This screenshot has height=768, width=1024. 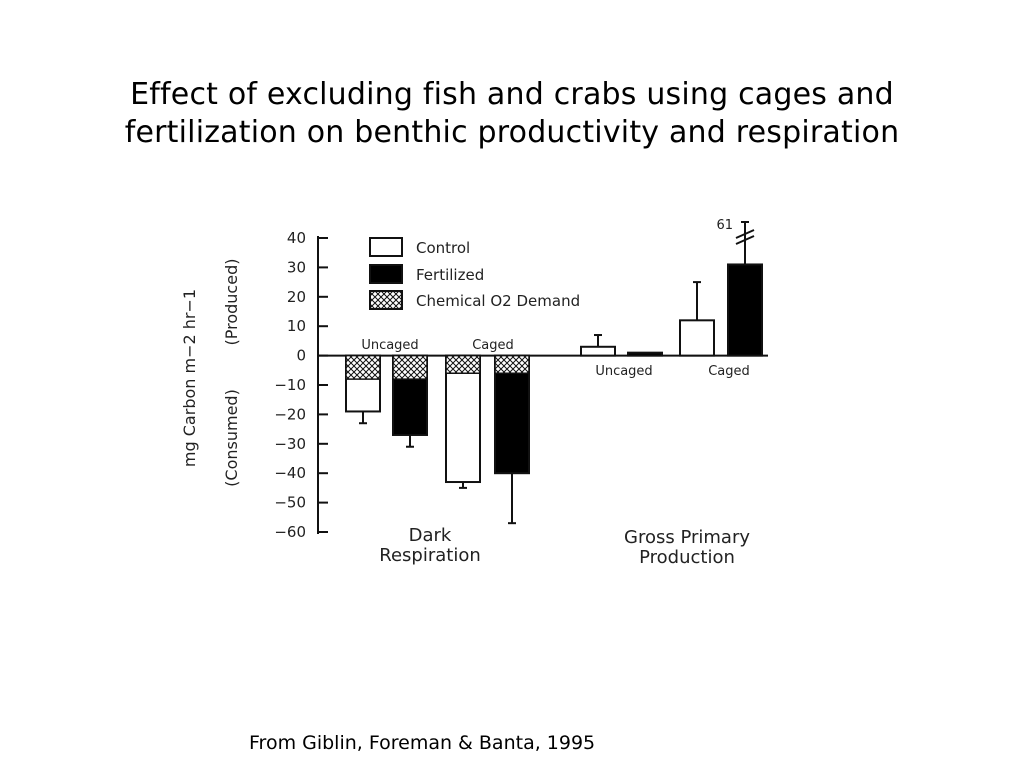 What do you see at coordinates (386, 247) in the screenshot?
I see `legend-swatch-control` at bounding box center [386, 247].